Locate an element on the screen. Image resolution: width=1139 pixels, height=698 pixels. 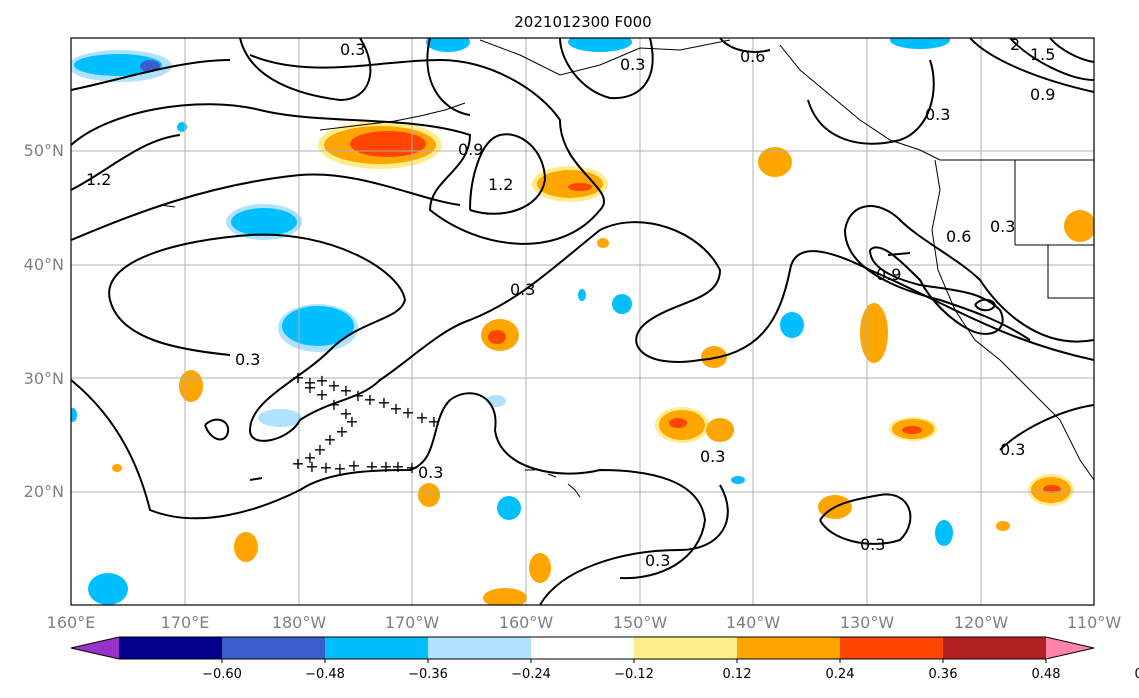
colorbar-extend-low is located at coordinates (95, 648).